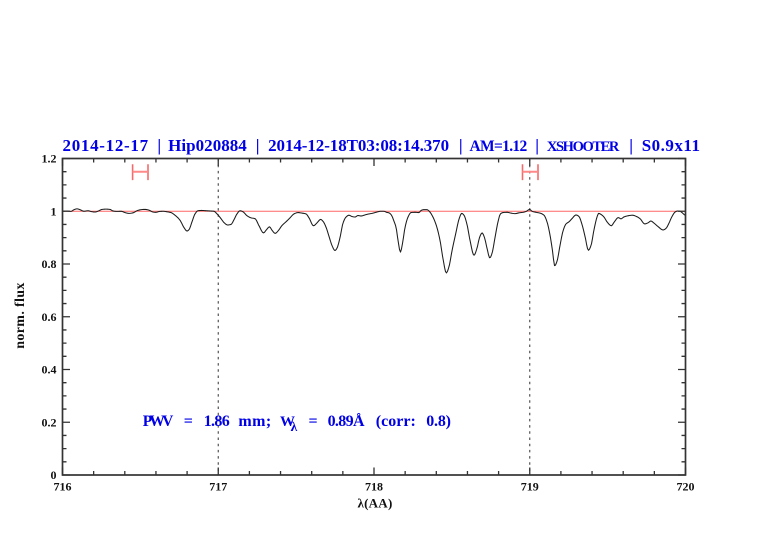 Image resolution: width=782 pixels, height=542 pixels. What do you see at coordinates (54, 211) in the screenshot?
I see `svg-text: 1` at bounding box center [54, 211].